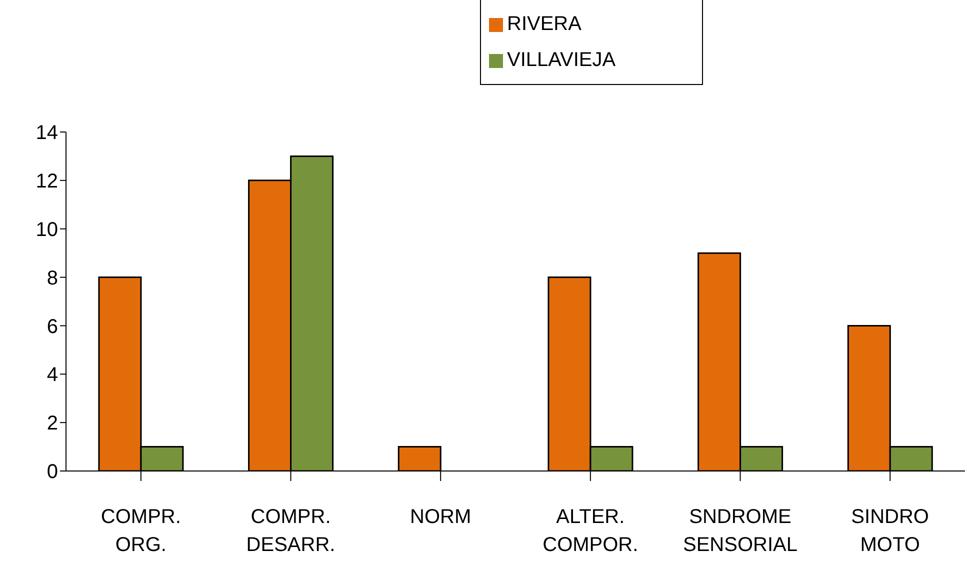  What do you see at coordinates (47, 229) in the screenshot?
I see `y-tick-label: 10` at bounding box center [47, 229].